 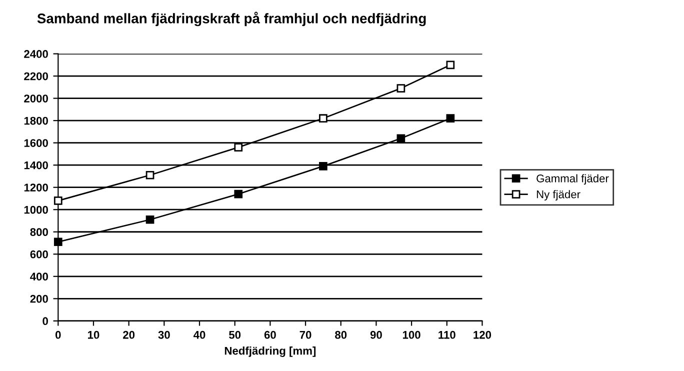 What do you see at coordinates (558, 195) in the screenshot?
I see `legend-label: Ny fjäder` at bounding box center [558, 195].